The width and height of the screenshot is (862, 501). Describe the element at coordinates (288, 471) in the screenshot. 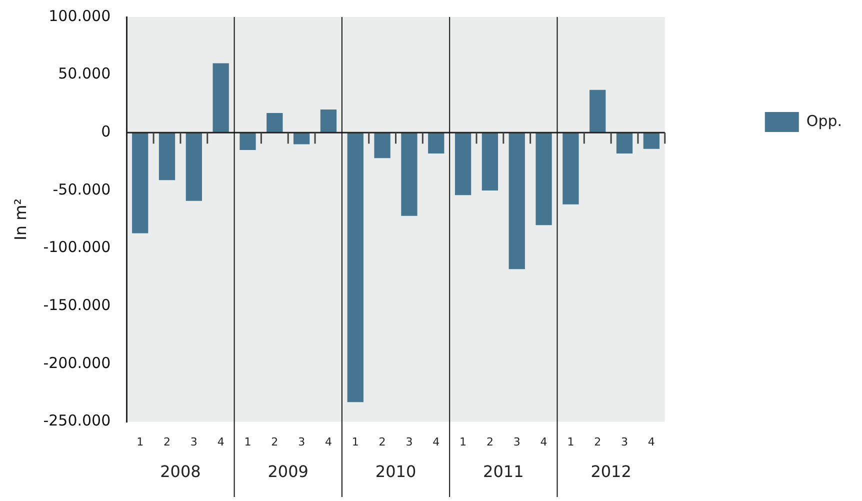

I see `text: 2009` at that location.